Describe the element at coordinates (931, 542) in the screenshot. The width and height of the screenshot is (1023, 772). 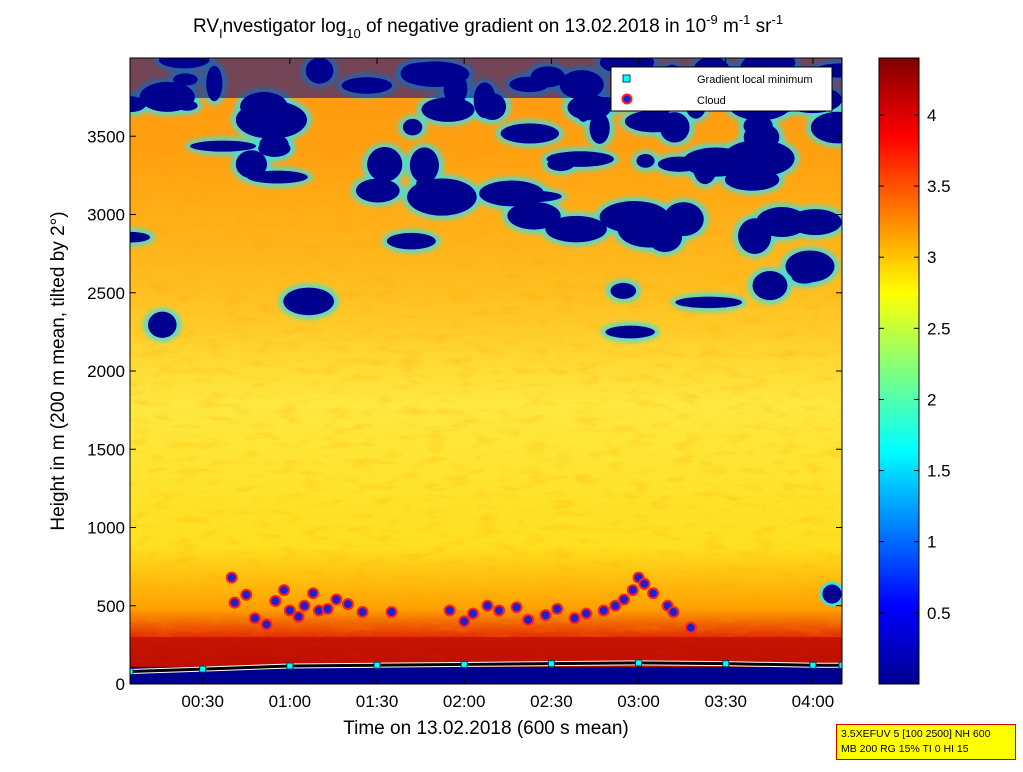
I see `colorbar-tick-label: 1` at that location.